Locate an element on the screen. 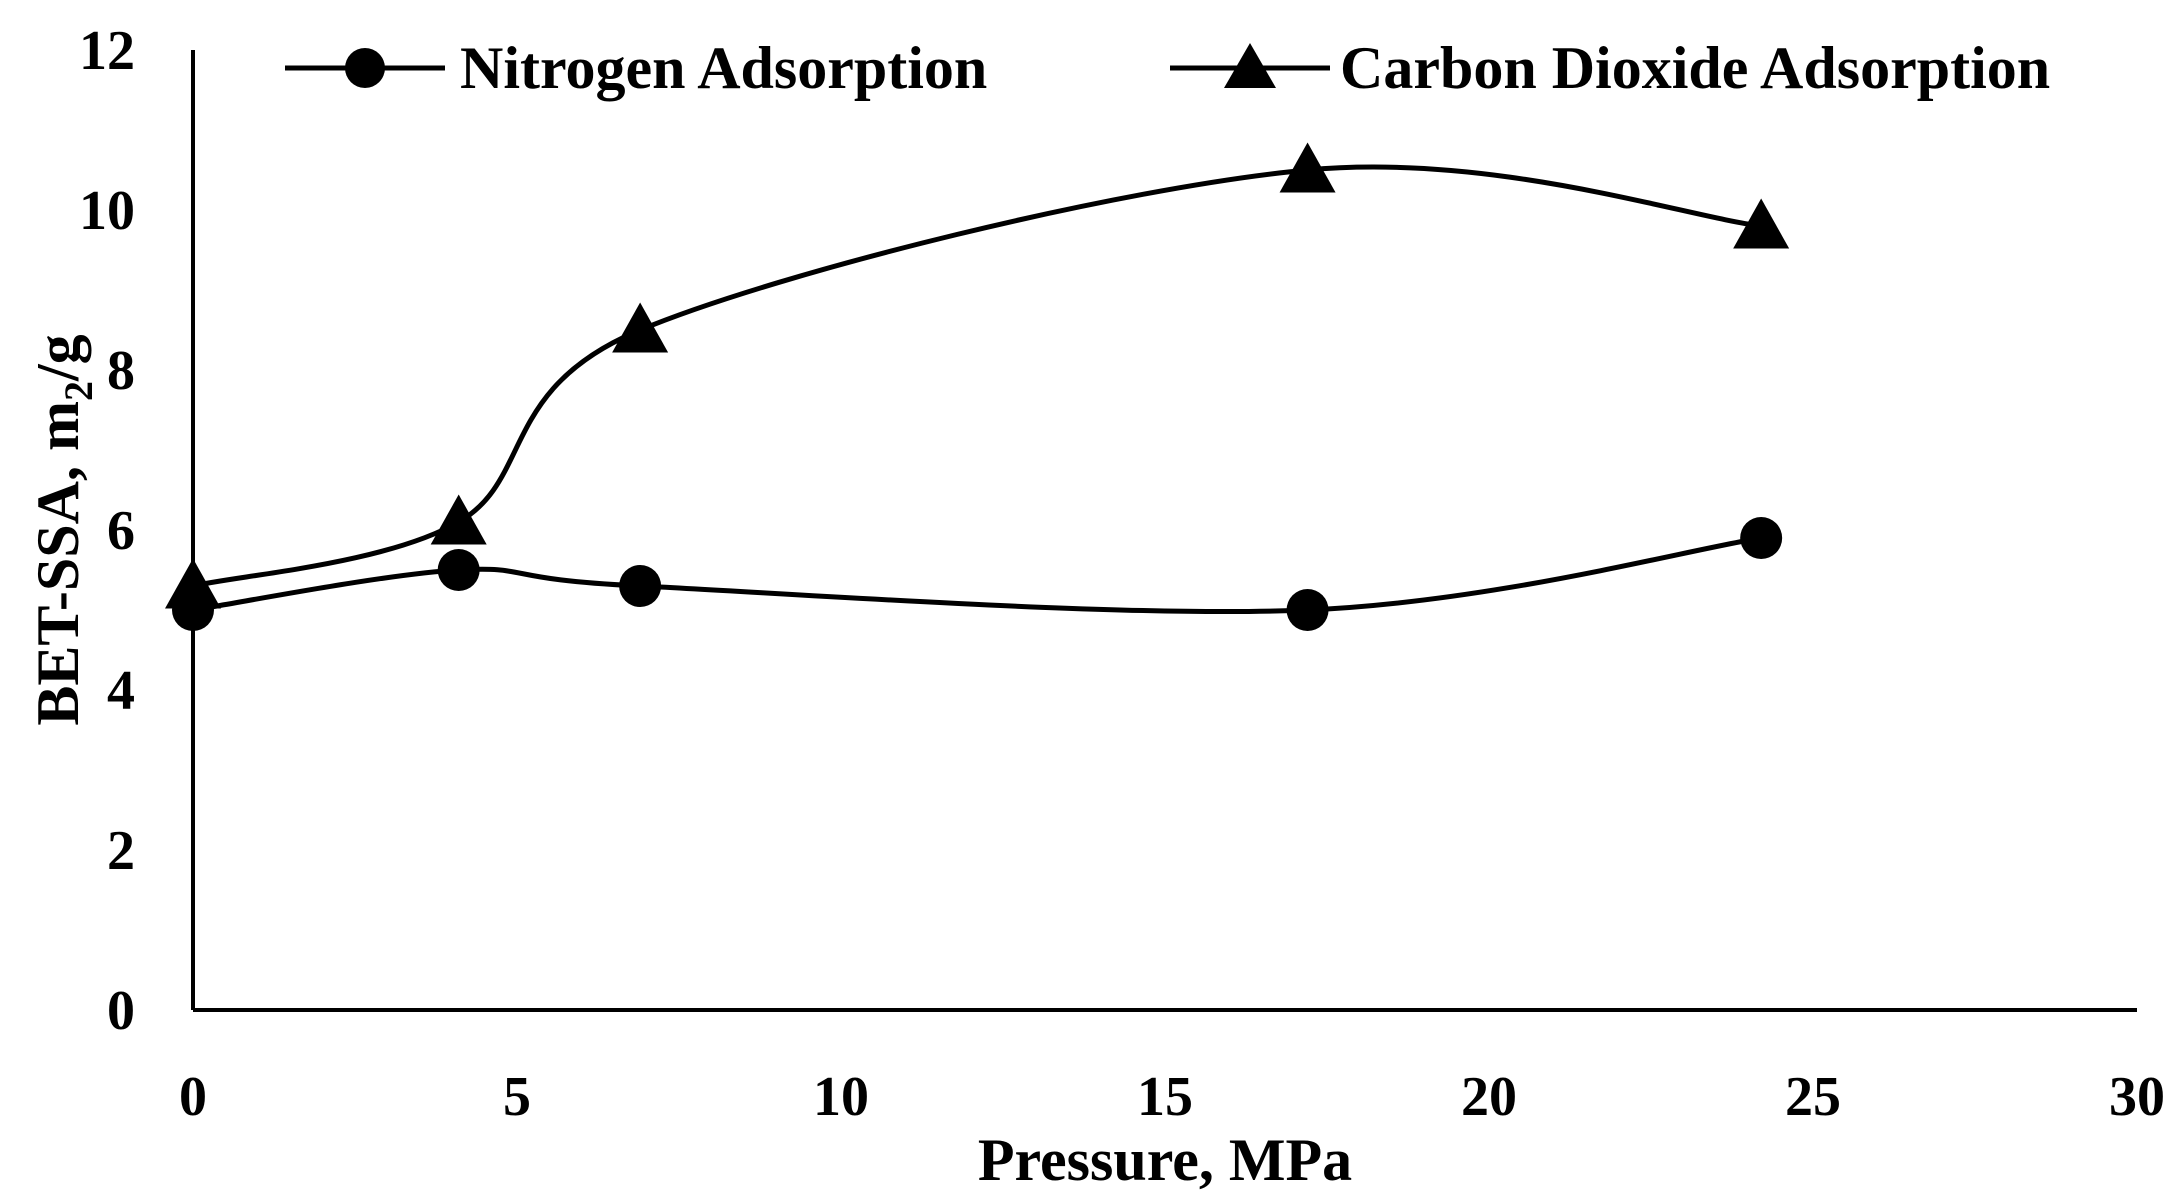 The height and width of the screenshot is (1200, 2182). x-tick-label: 5 is located at coordinates (517, 1097).